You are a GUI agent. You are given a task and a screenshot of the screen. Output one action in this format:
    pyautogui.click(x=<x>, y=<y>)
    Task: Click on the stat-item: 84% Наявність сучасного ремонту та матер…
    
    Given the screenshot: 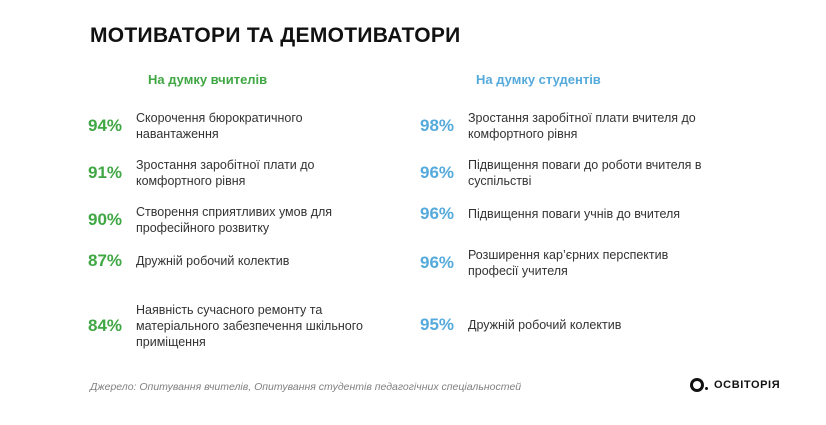 What is the action you would take?
    pyautogui.click(x=254, y=326)
    